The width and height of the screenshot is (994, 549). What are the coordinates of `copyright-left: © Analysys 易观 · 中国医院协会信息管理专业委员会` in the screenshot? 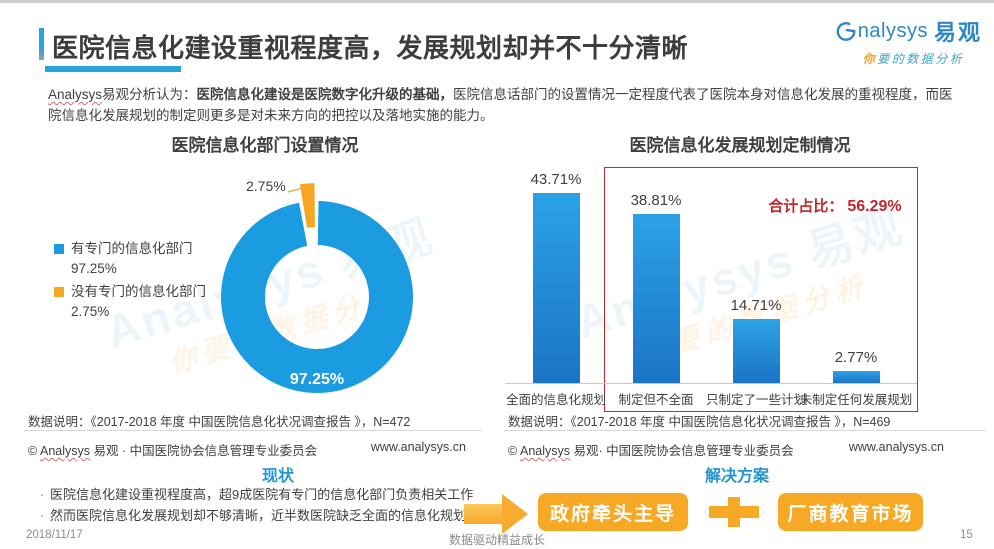 It's located at (173, 451).